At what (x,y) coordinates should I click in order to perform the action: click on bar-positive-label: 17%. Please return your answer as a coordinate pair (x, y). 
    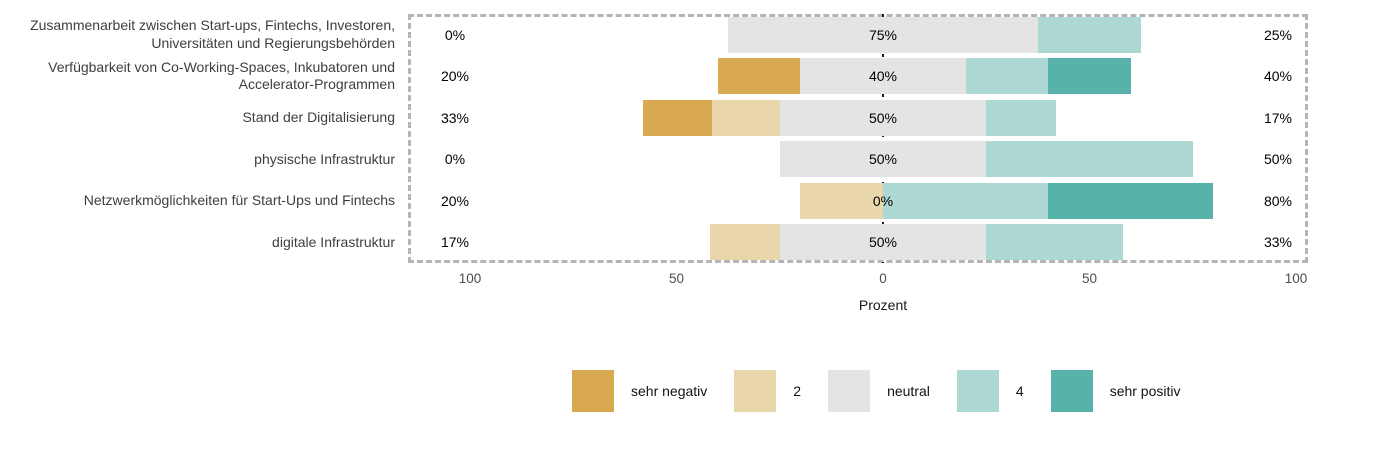
    Looking at the image, I should click on (1278, 117).